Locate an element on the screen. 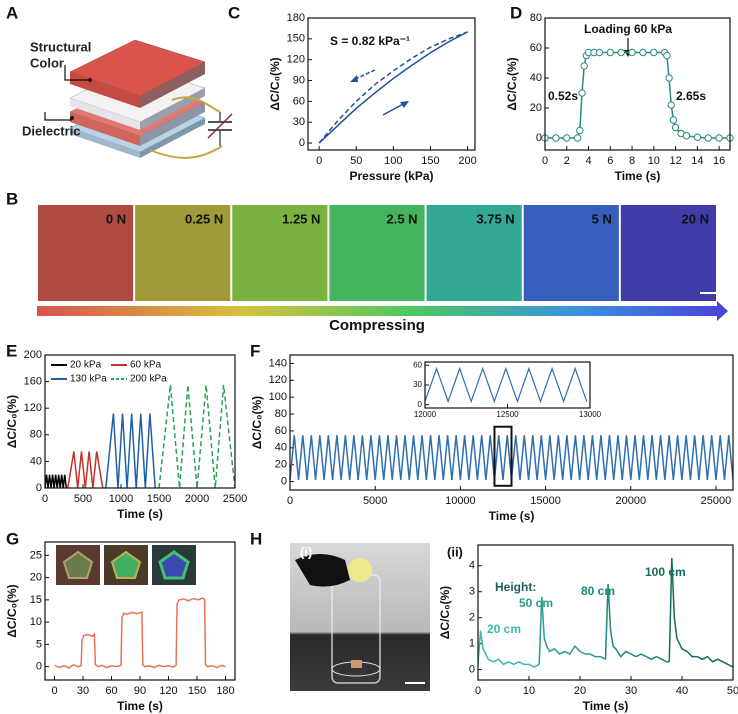 The width and height of the screenshot is (738, 714). zoom-box is located at coordinates (503, 456).